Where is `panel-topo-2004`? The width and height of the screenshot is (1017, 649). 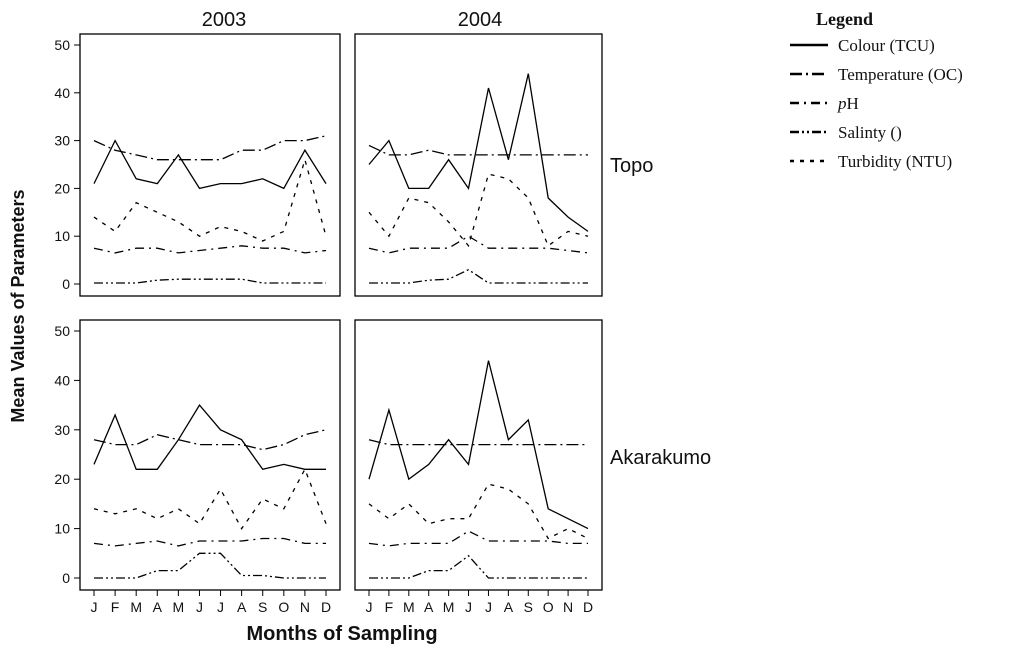
panel-topo-2004 is located at coordinates (478, 165).